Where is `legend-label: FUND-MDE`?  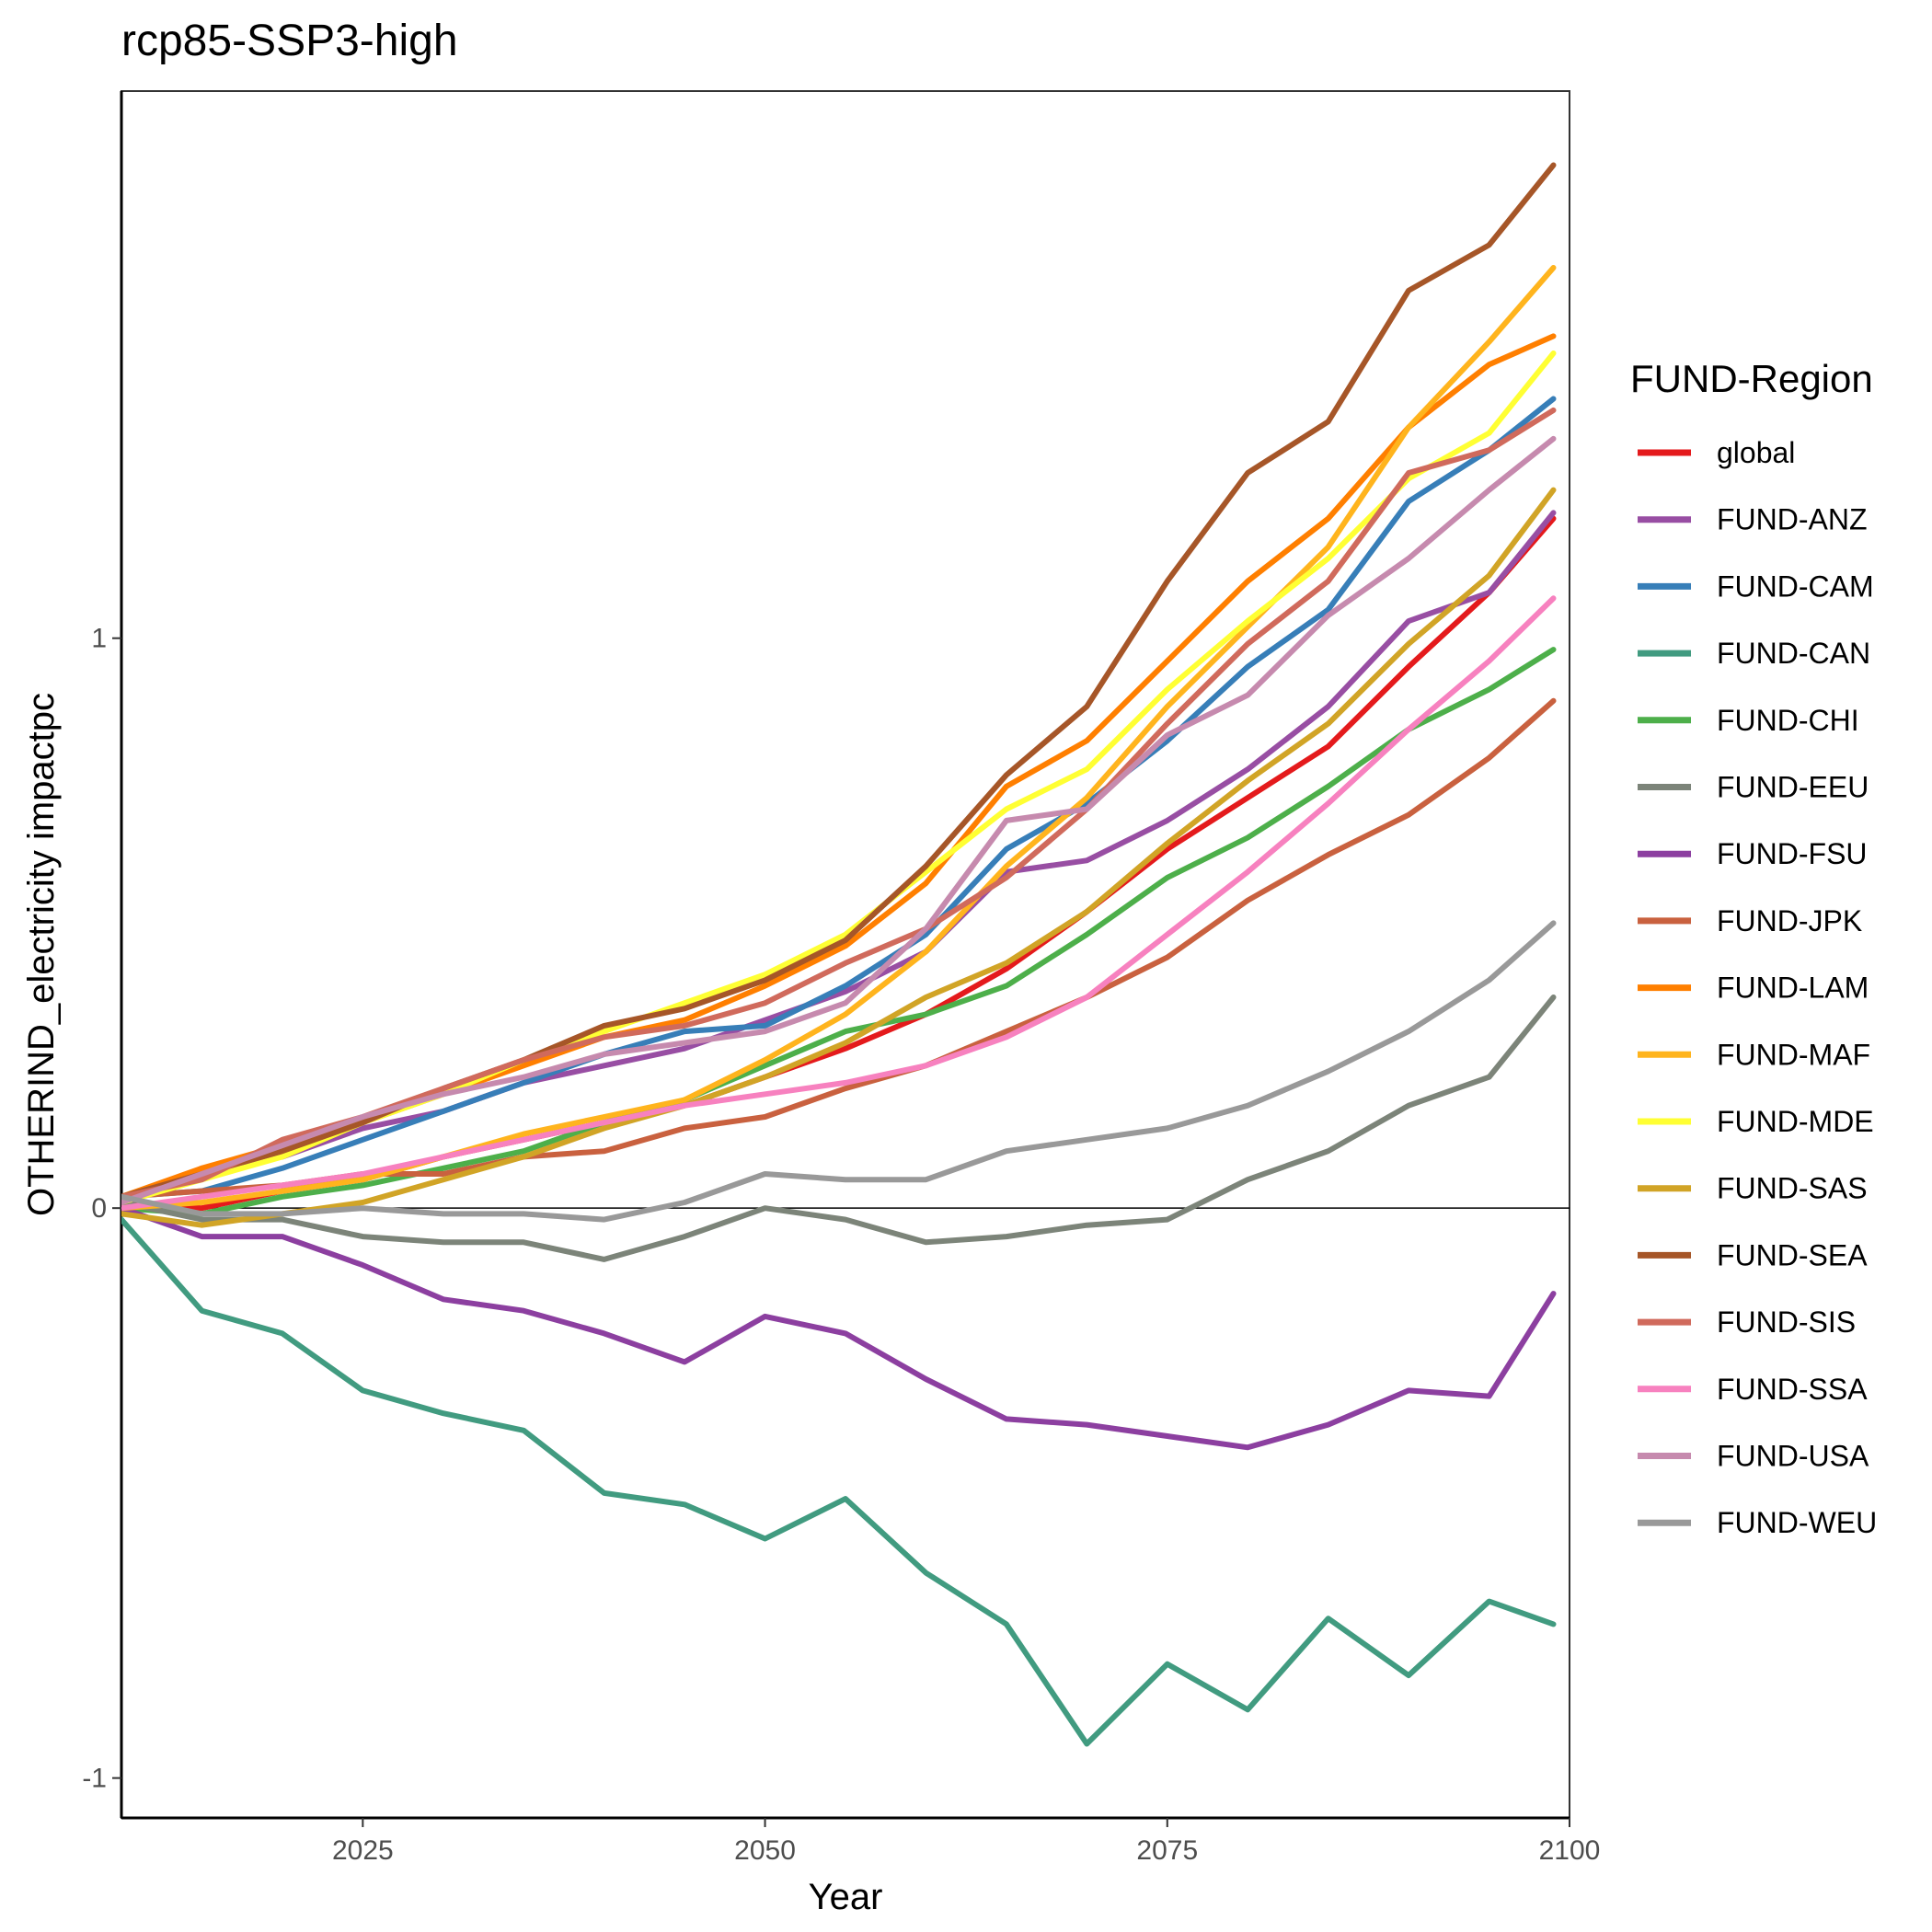
legend-label: FUND-MDE is located at coordinates (1795, 1121).